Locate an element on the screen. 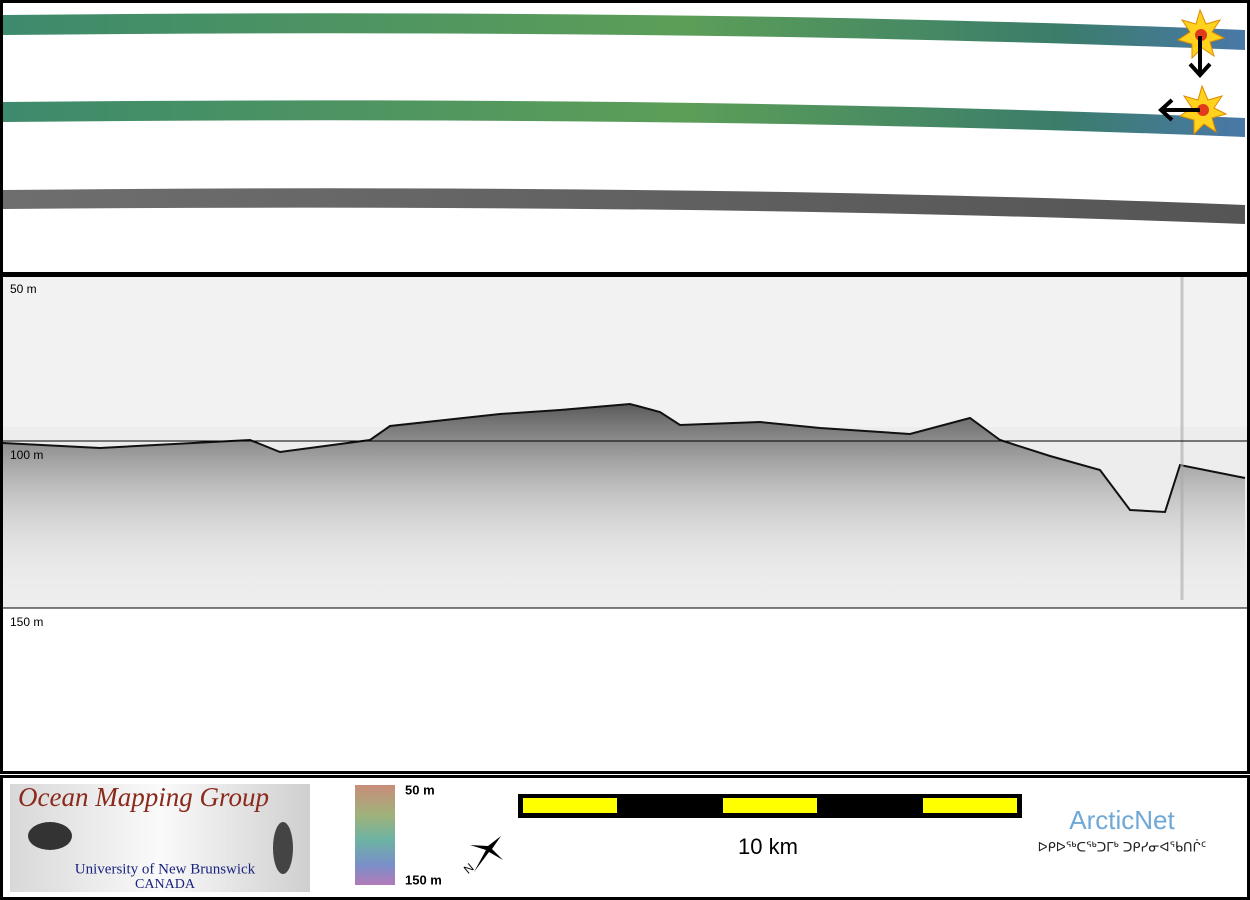 The image size is (1250, 900). marker is located at coordinates (1193, 72).